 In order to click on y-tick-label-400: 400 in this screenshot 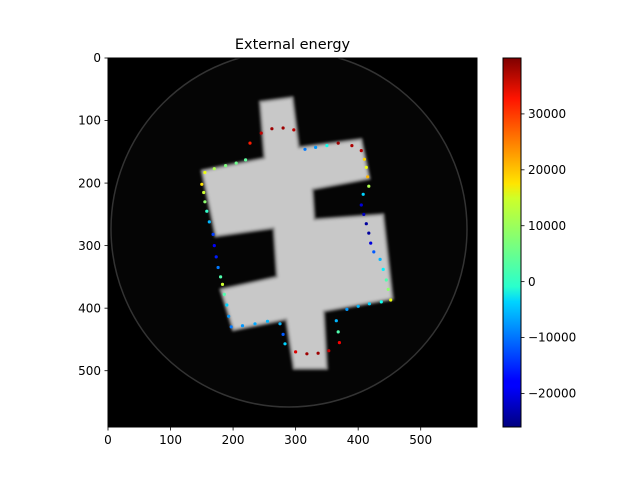, I will do `click(89, 308)`.